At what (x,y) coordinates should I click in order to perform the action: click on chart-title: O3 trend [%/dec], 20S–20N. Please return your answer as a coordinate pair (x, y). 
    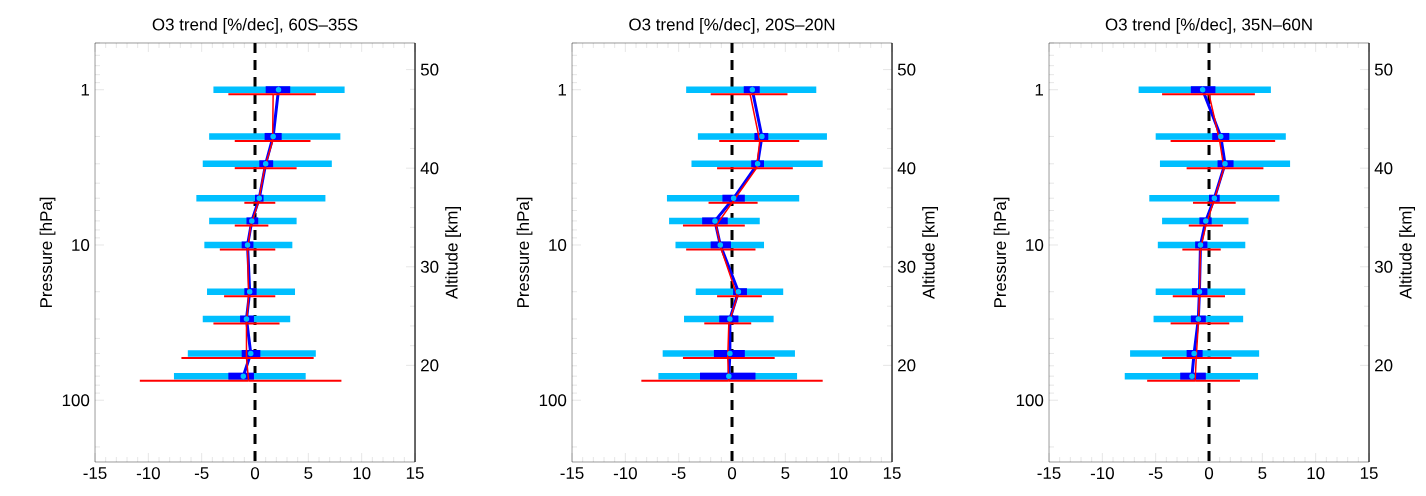
    Looking at the image, I should click on (732, 26).